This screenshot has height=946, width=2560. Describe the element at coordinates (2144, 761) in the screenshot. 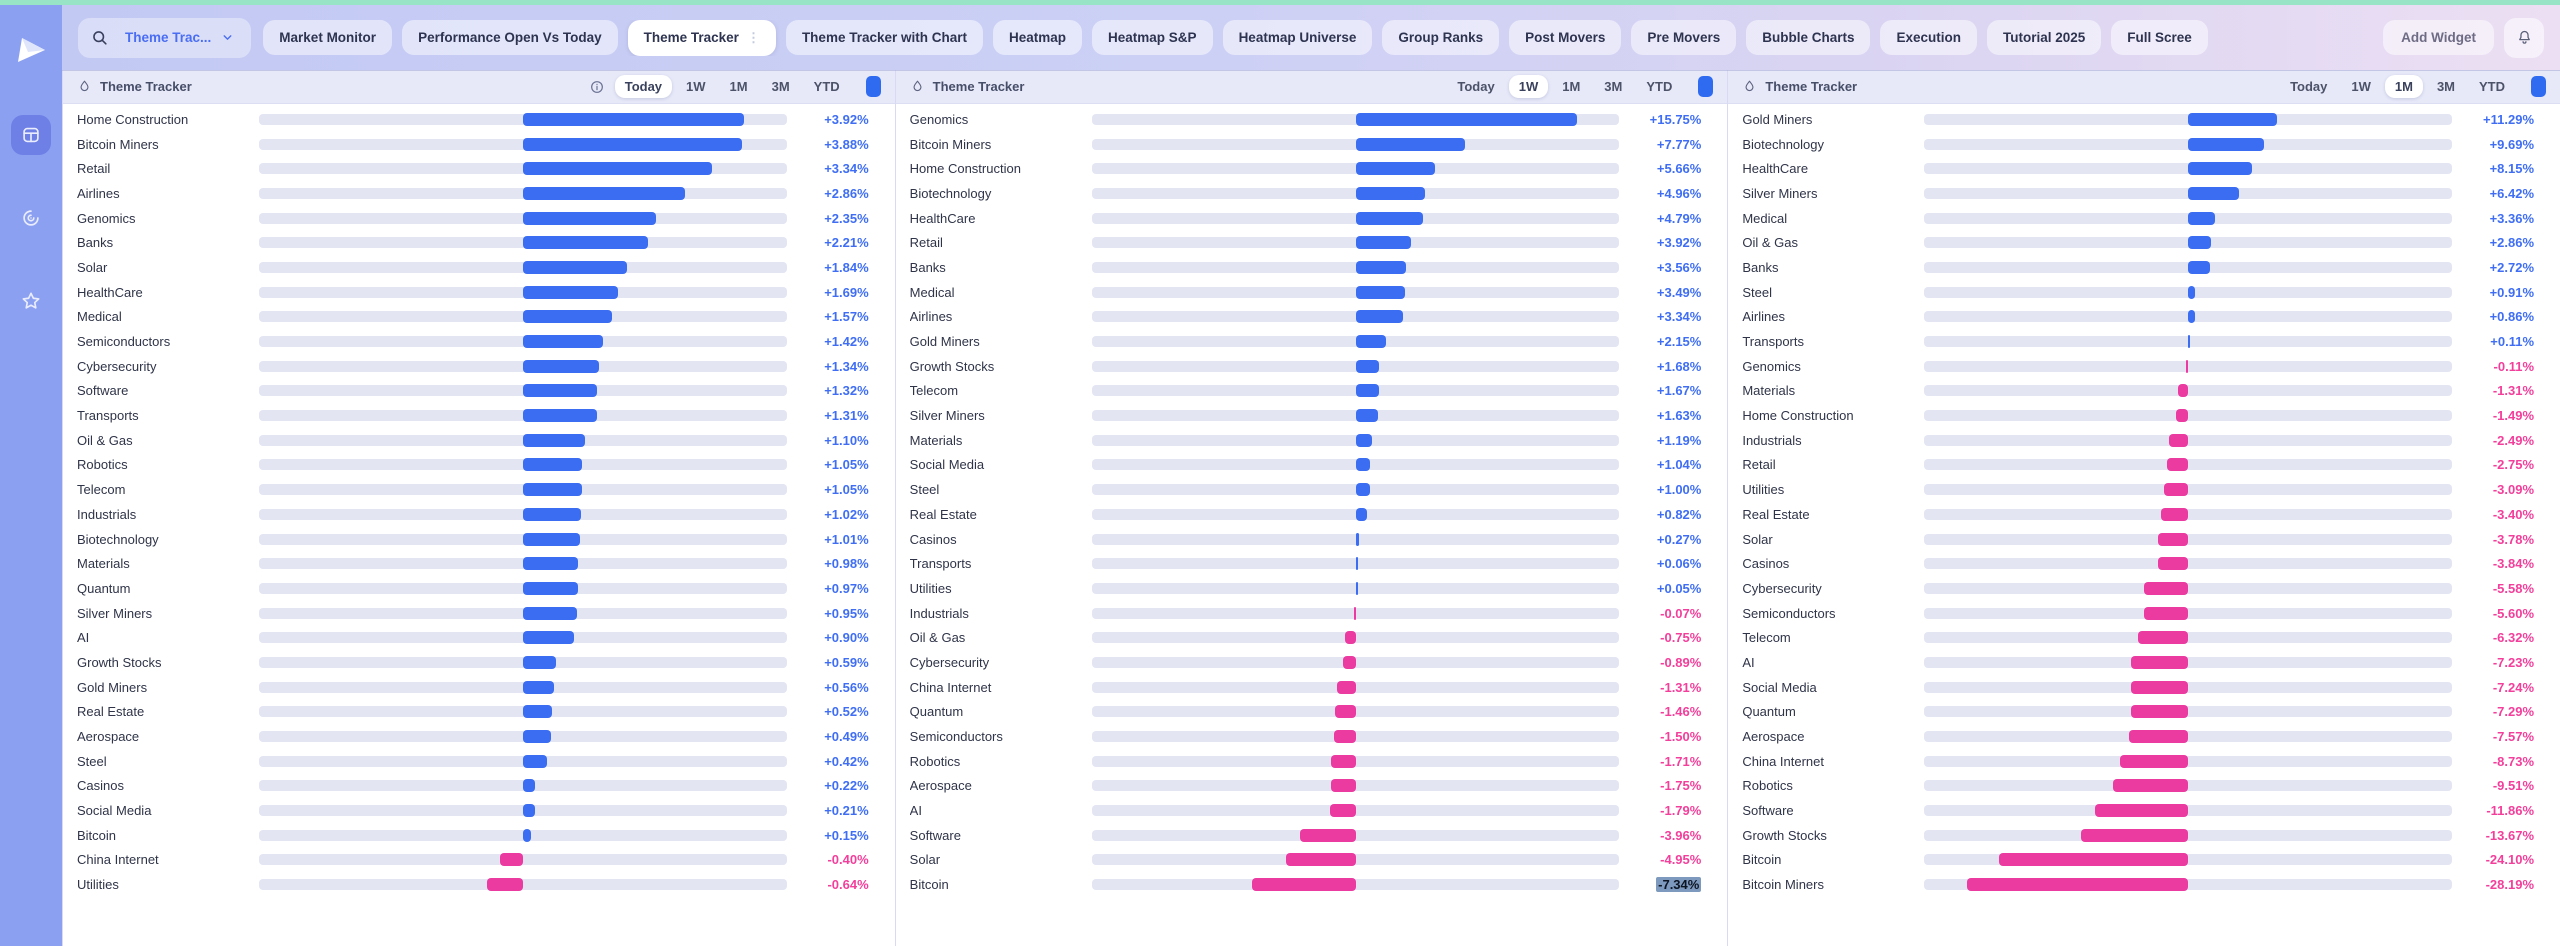

I see `theme-row: China Internet -8.73%` at that location.